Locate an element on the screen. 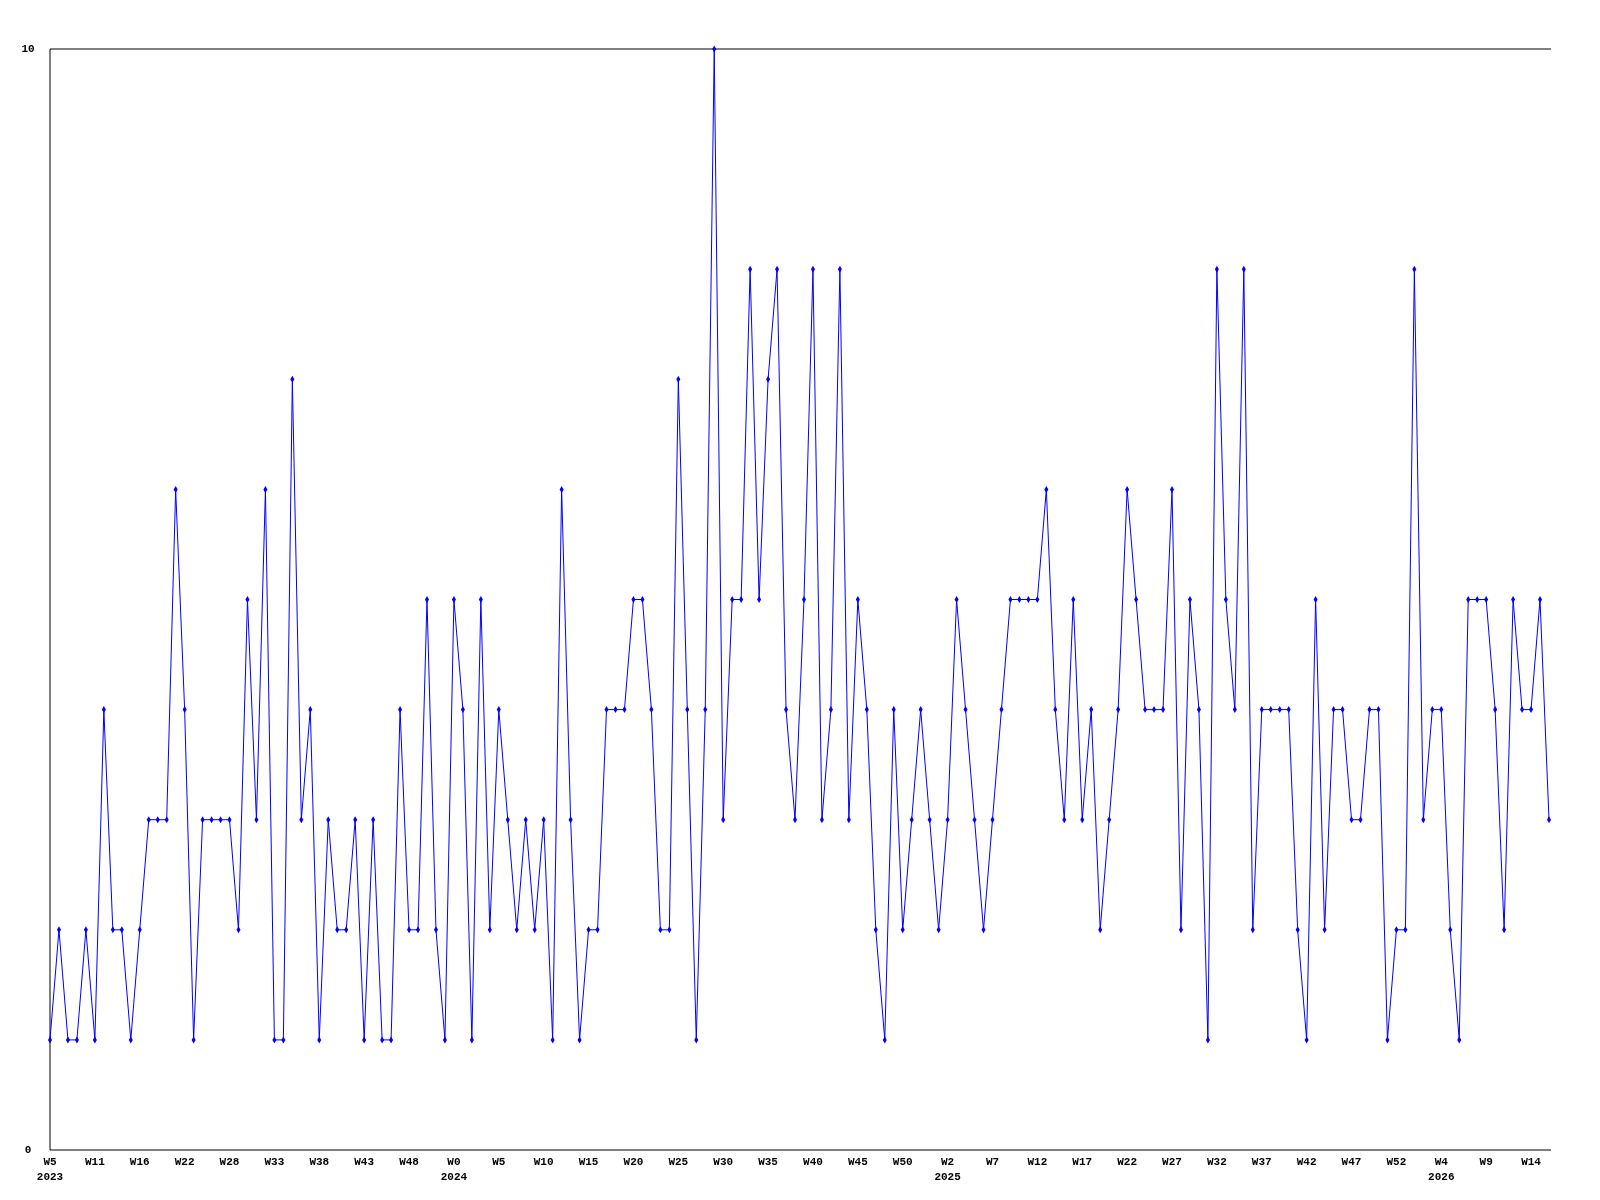 This screenshot has width=1600, height=1200. x-tick-label: W42 is located at coordinates (1306, 1162).